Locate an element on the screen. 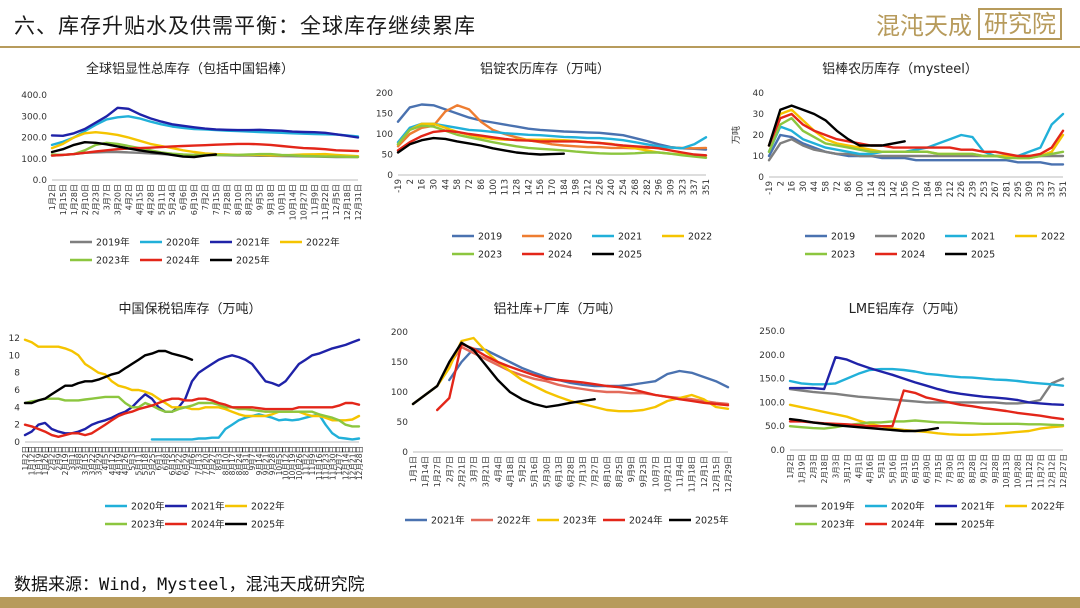 Image resolution: width=1080 pixels, height=608 pixels. x-tick-label: -19 is located at coordinates (399, 186).